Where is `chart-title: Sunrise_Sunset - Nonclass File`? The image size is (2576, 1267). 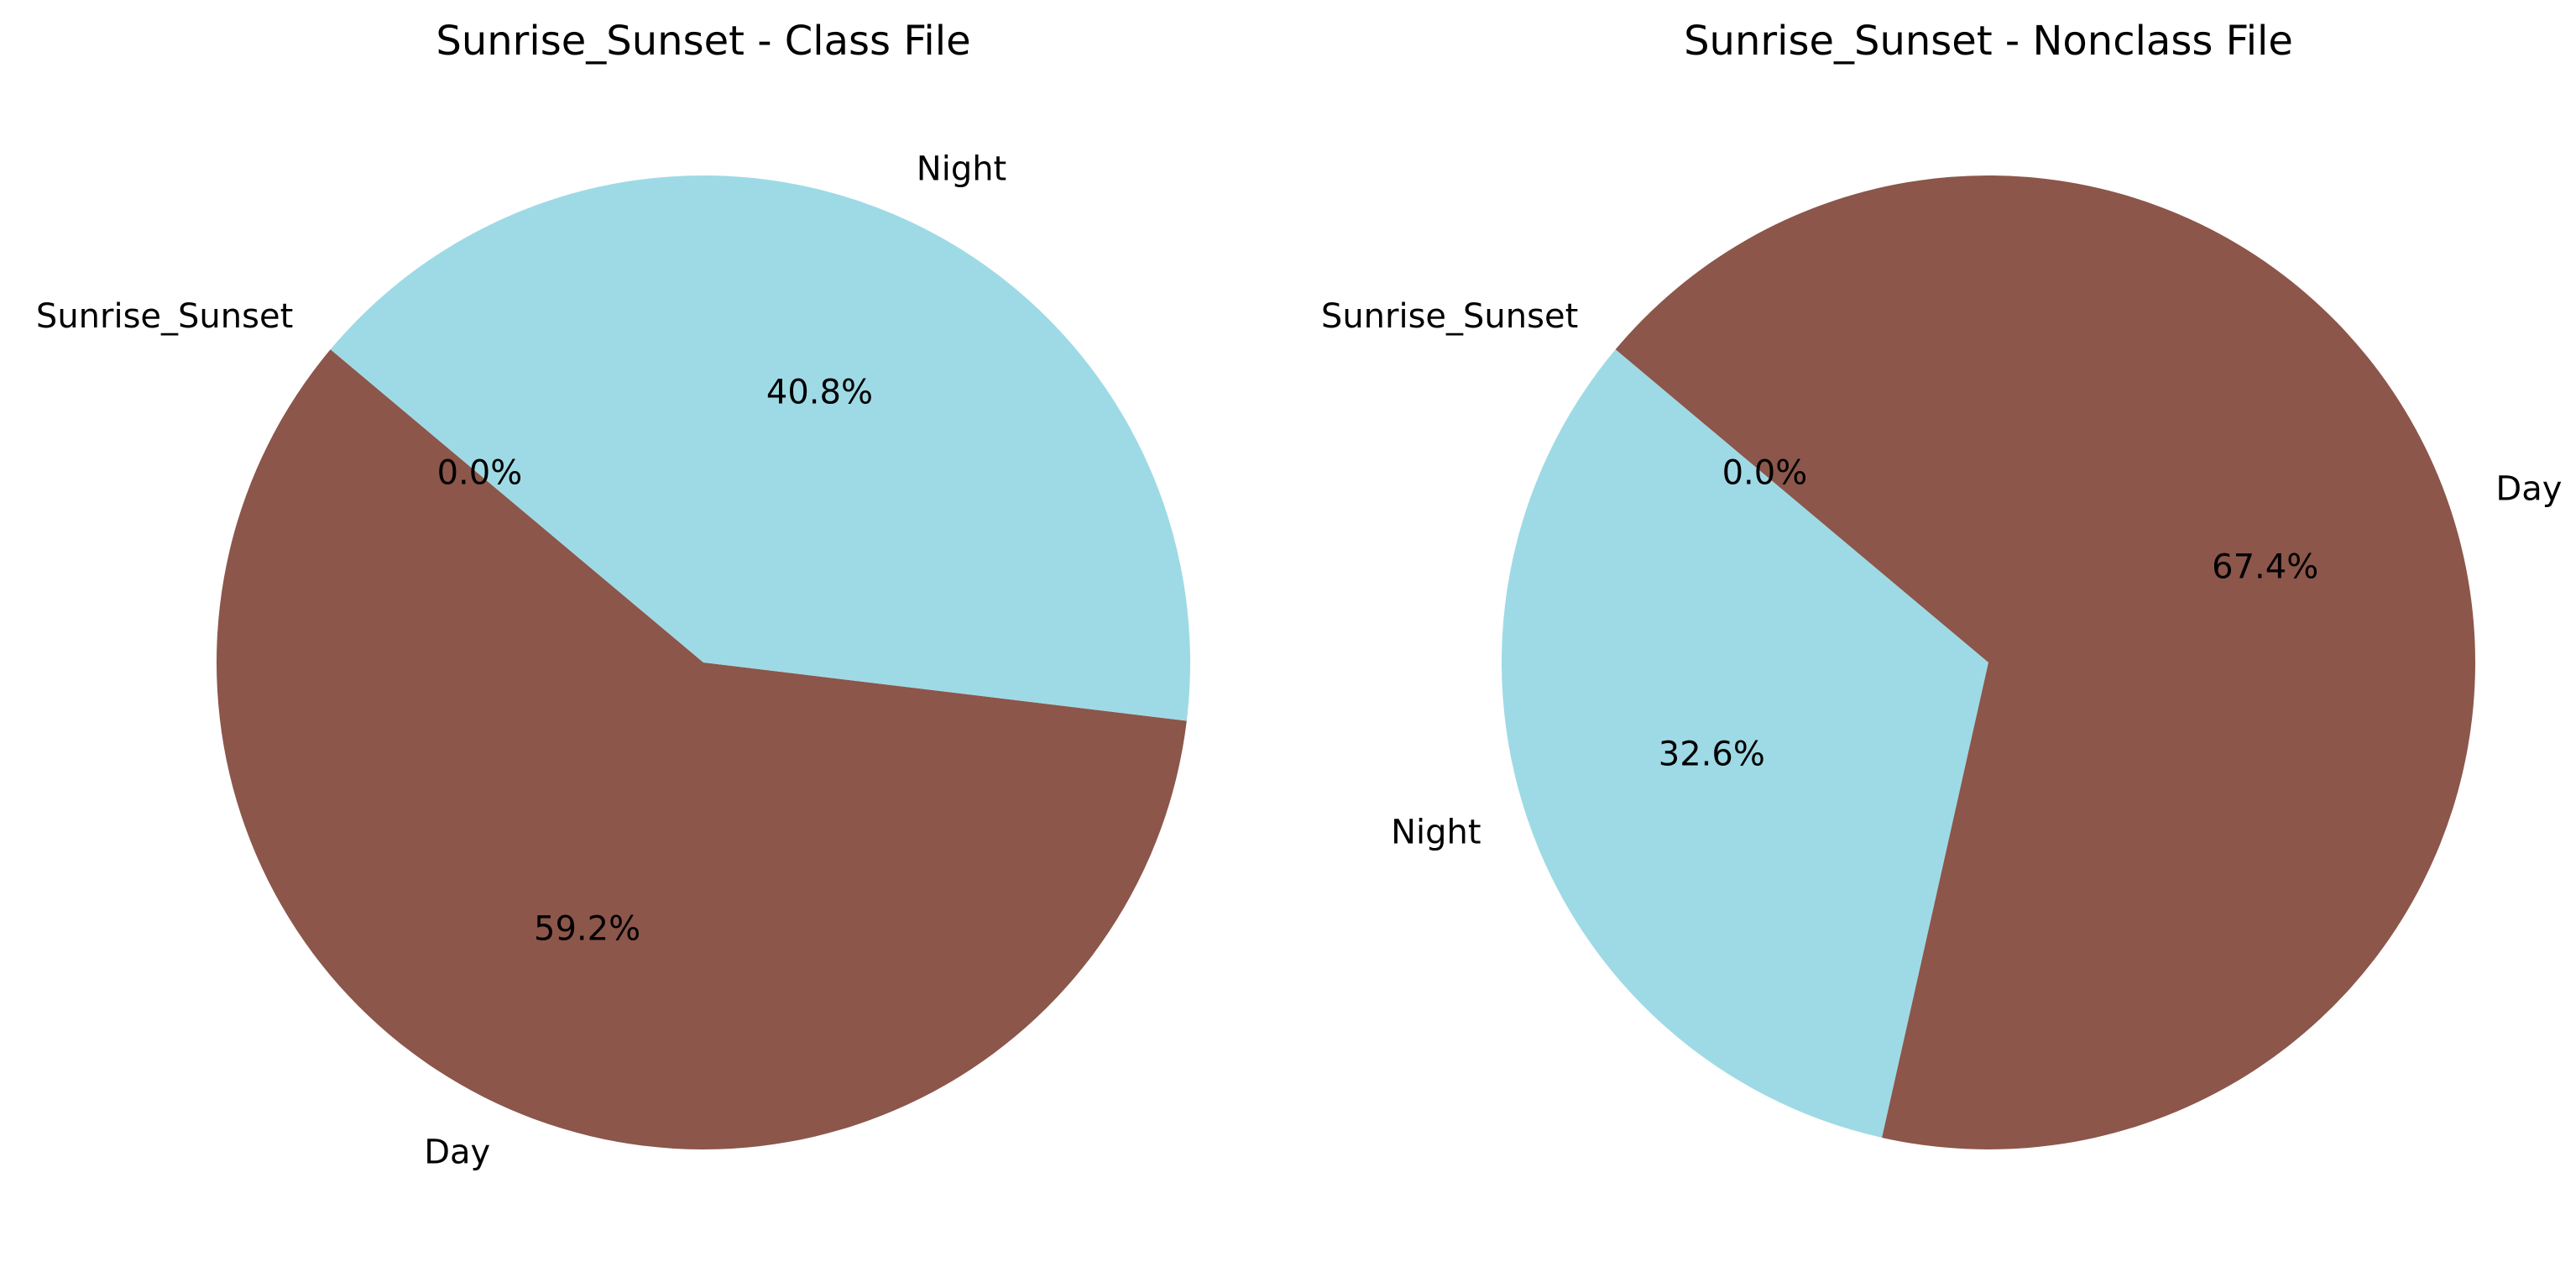 chart-title: Sunrise_Sunset - Nonclass File is located at coordinates (1988, 41).